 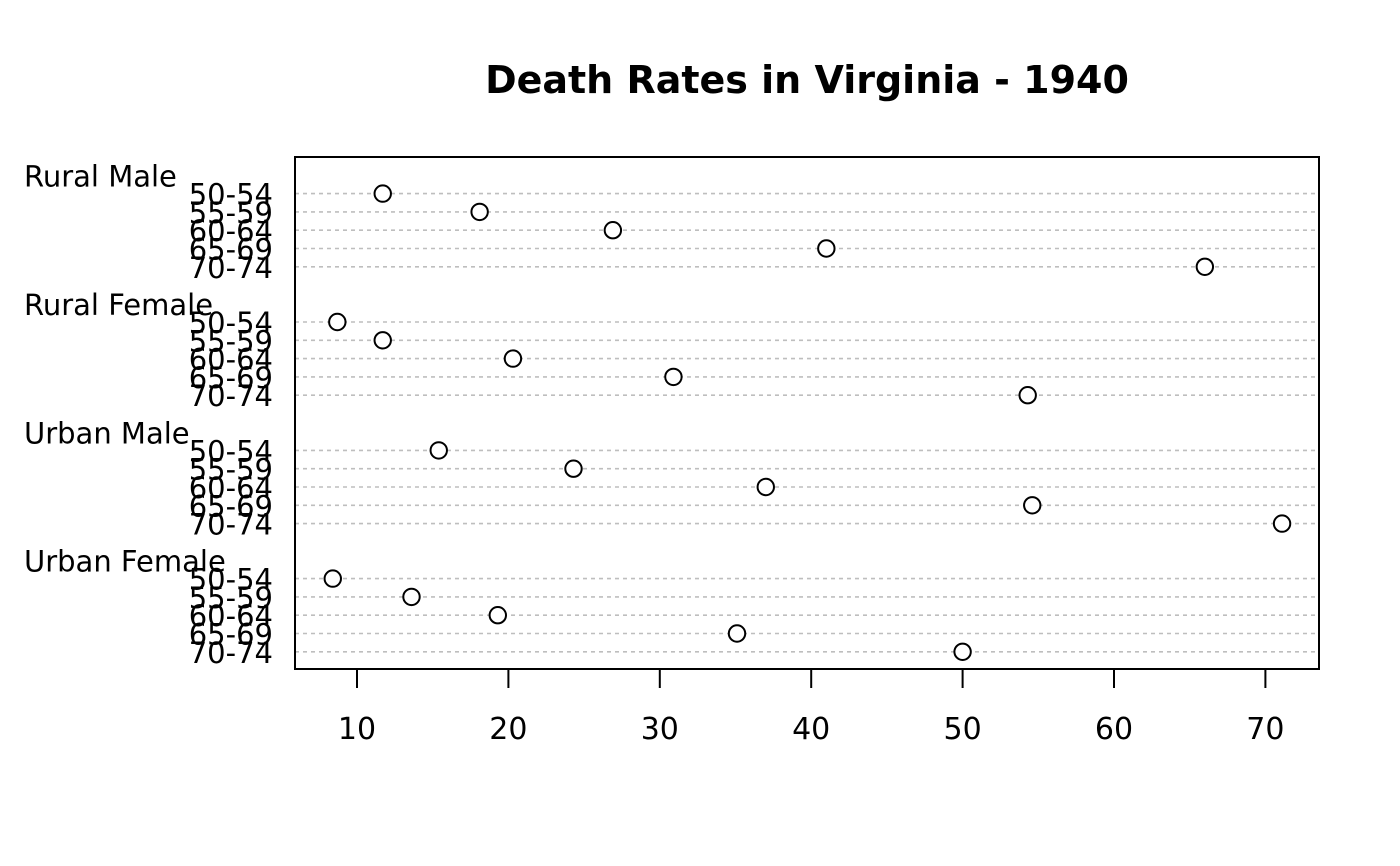 What do you see at coordinates (125, 562) in the screenshot?
I see `group-label: Urban Female` at bounding box center [125, 562].